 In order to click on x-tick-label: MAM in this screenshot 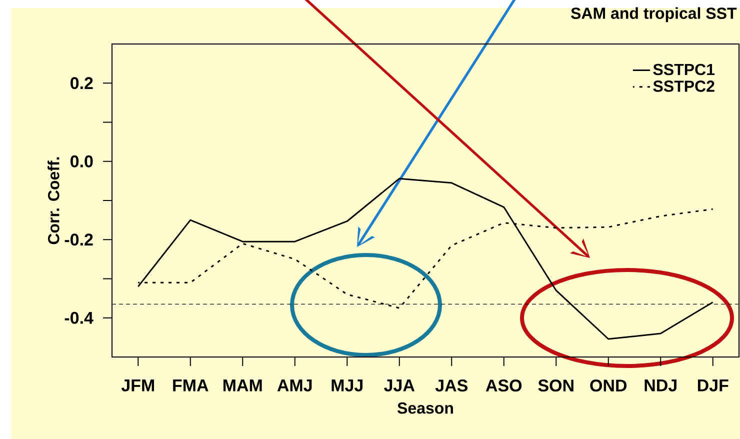, I will do `click(242, 386)`.